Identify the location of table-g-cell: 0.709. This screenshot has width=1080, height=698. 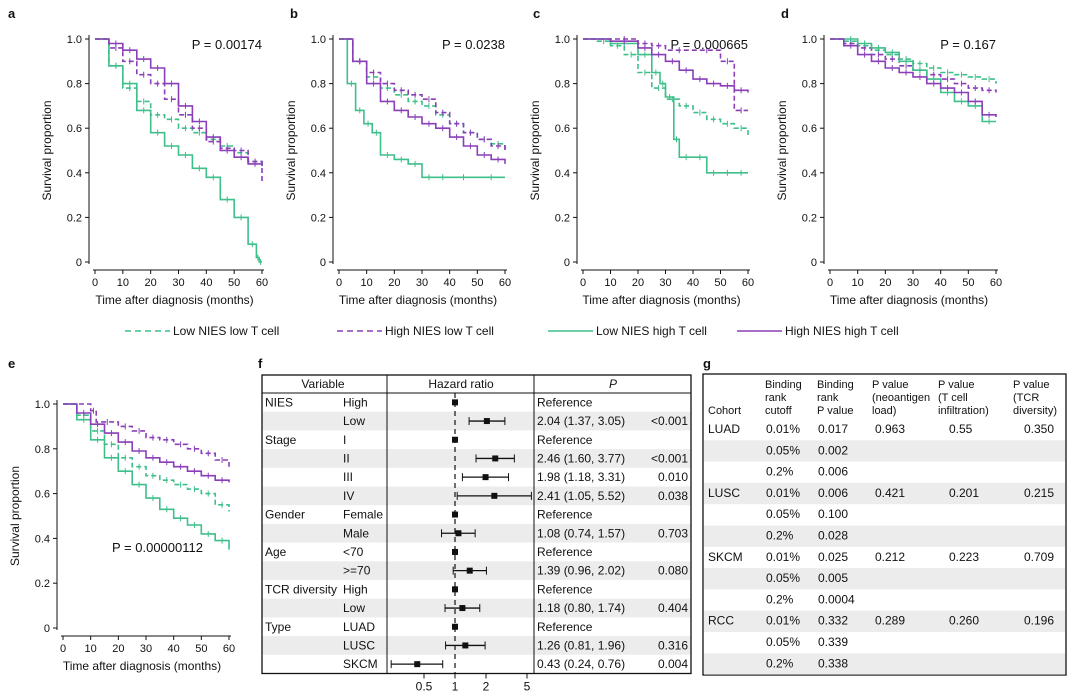
(1039, 557).